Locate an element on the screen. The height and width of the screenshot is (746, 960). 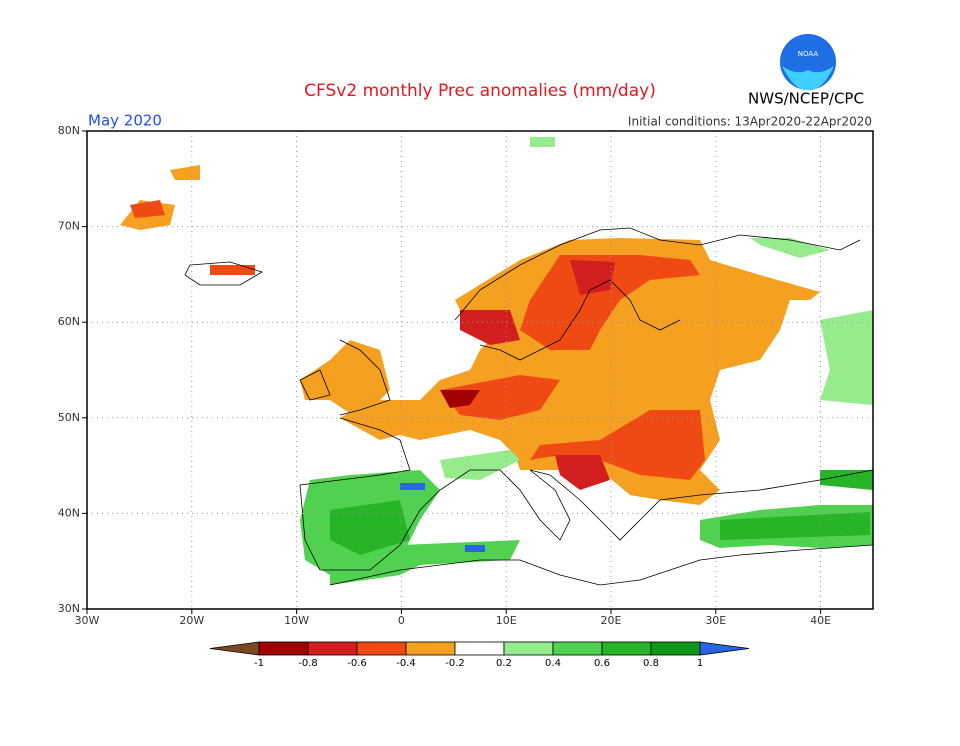
initial-conditions: Initial conditions: 13Apr2020-22Apr2020 is located at coordinates (750, 122).